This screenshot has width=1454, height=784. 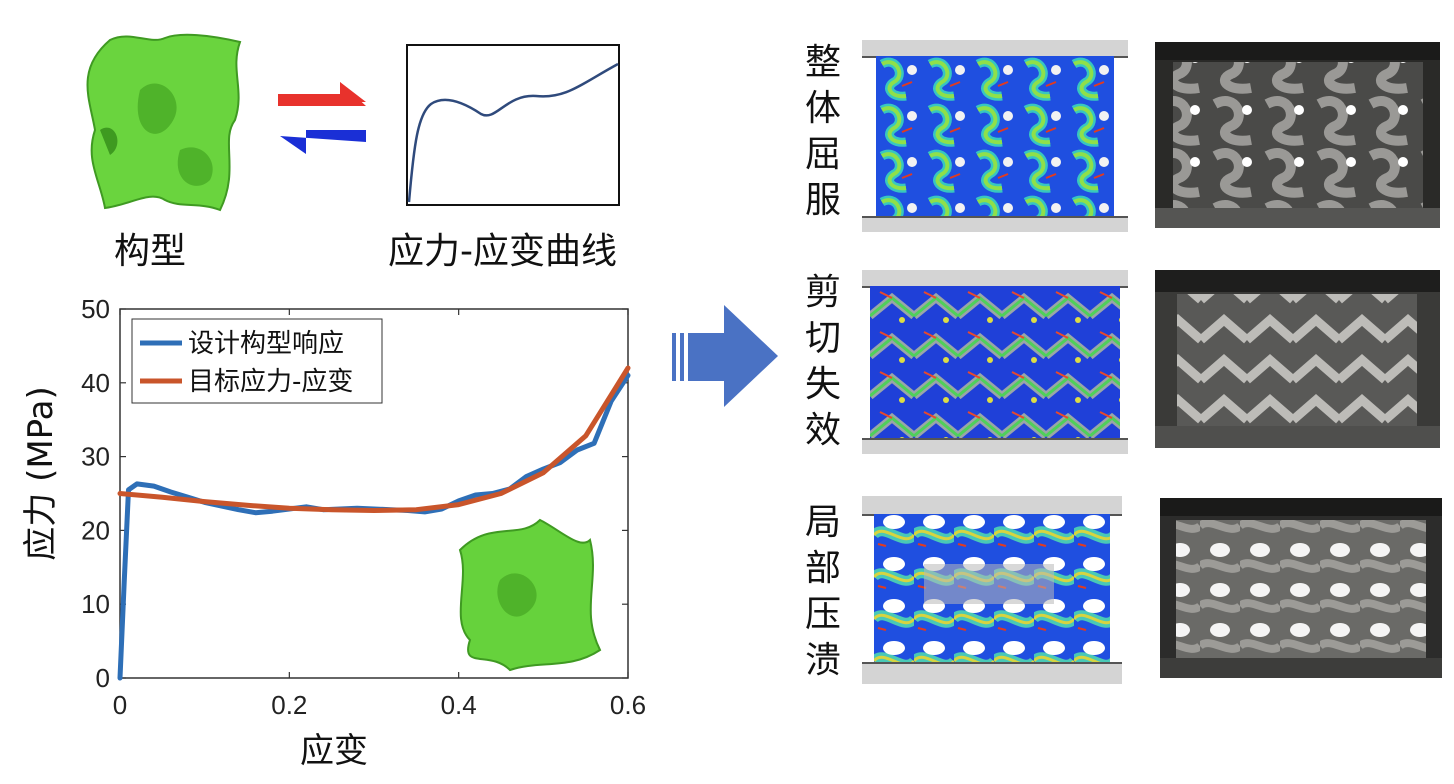 I want to click on mode-char: 效, so click(x=823, y=430).